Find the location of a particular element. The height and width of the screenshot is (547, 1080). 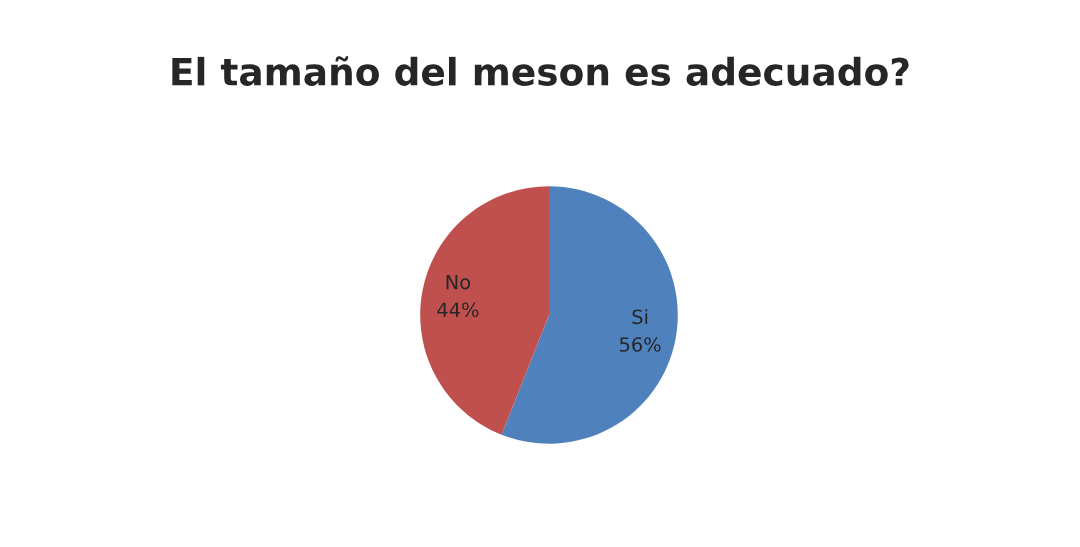

data-label: 56% is located at coordinates (640, 344).